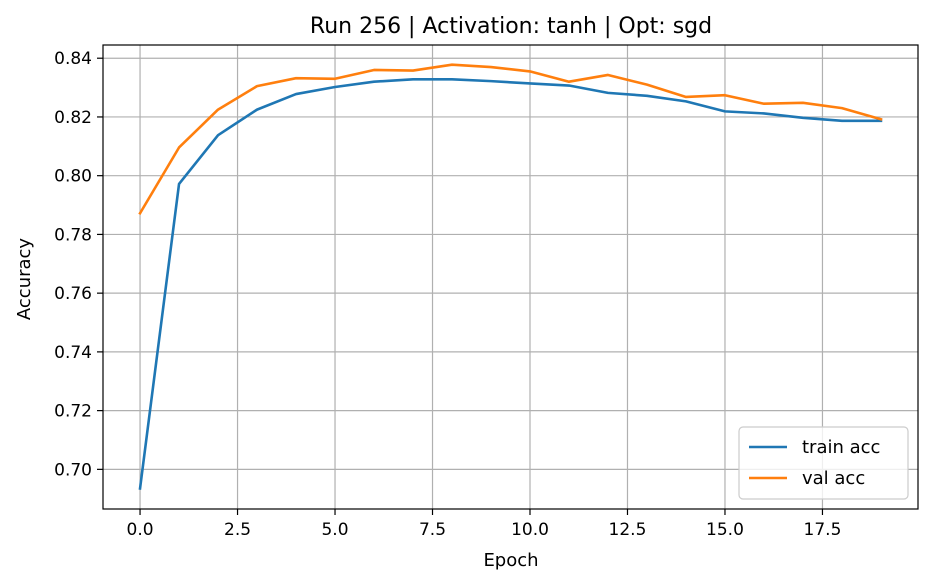 Image resolution: width=933 pixels, height=586 pixels. I want to click on y-tick-label: 0.84, so click(73, 59).